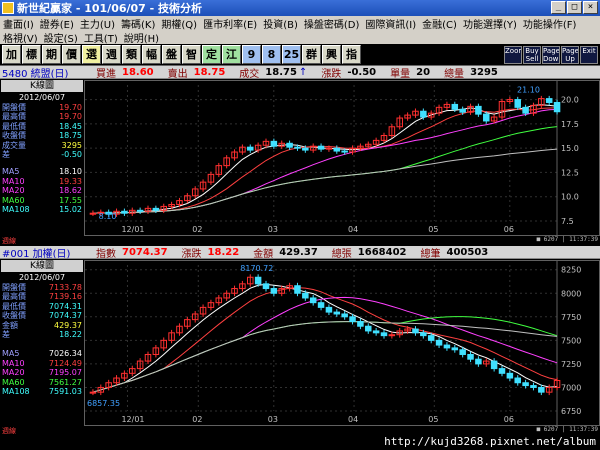 The image size is (600, 450). Describe the element at coordinates (489, 25) in the screenshot. I see `menu-item-menu1-10: 功能選擇(Y)` at that location.